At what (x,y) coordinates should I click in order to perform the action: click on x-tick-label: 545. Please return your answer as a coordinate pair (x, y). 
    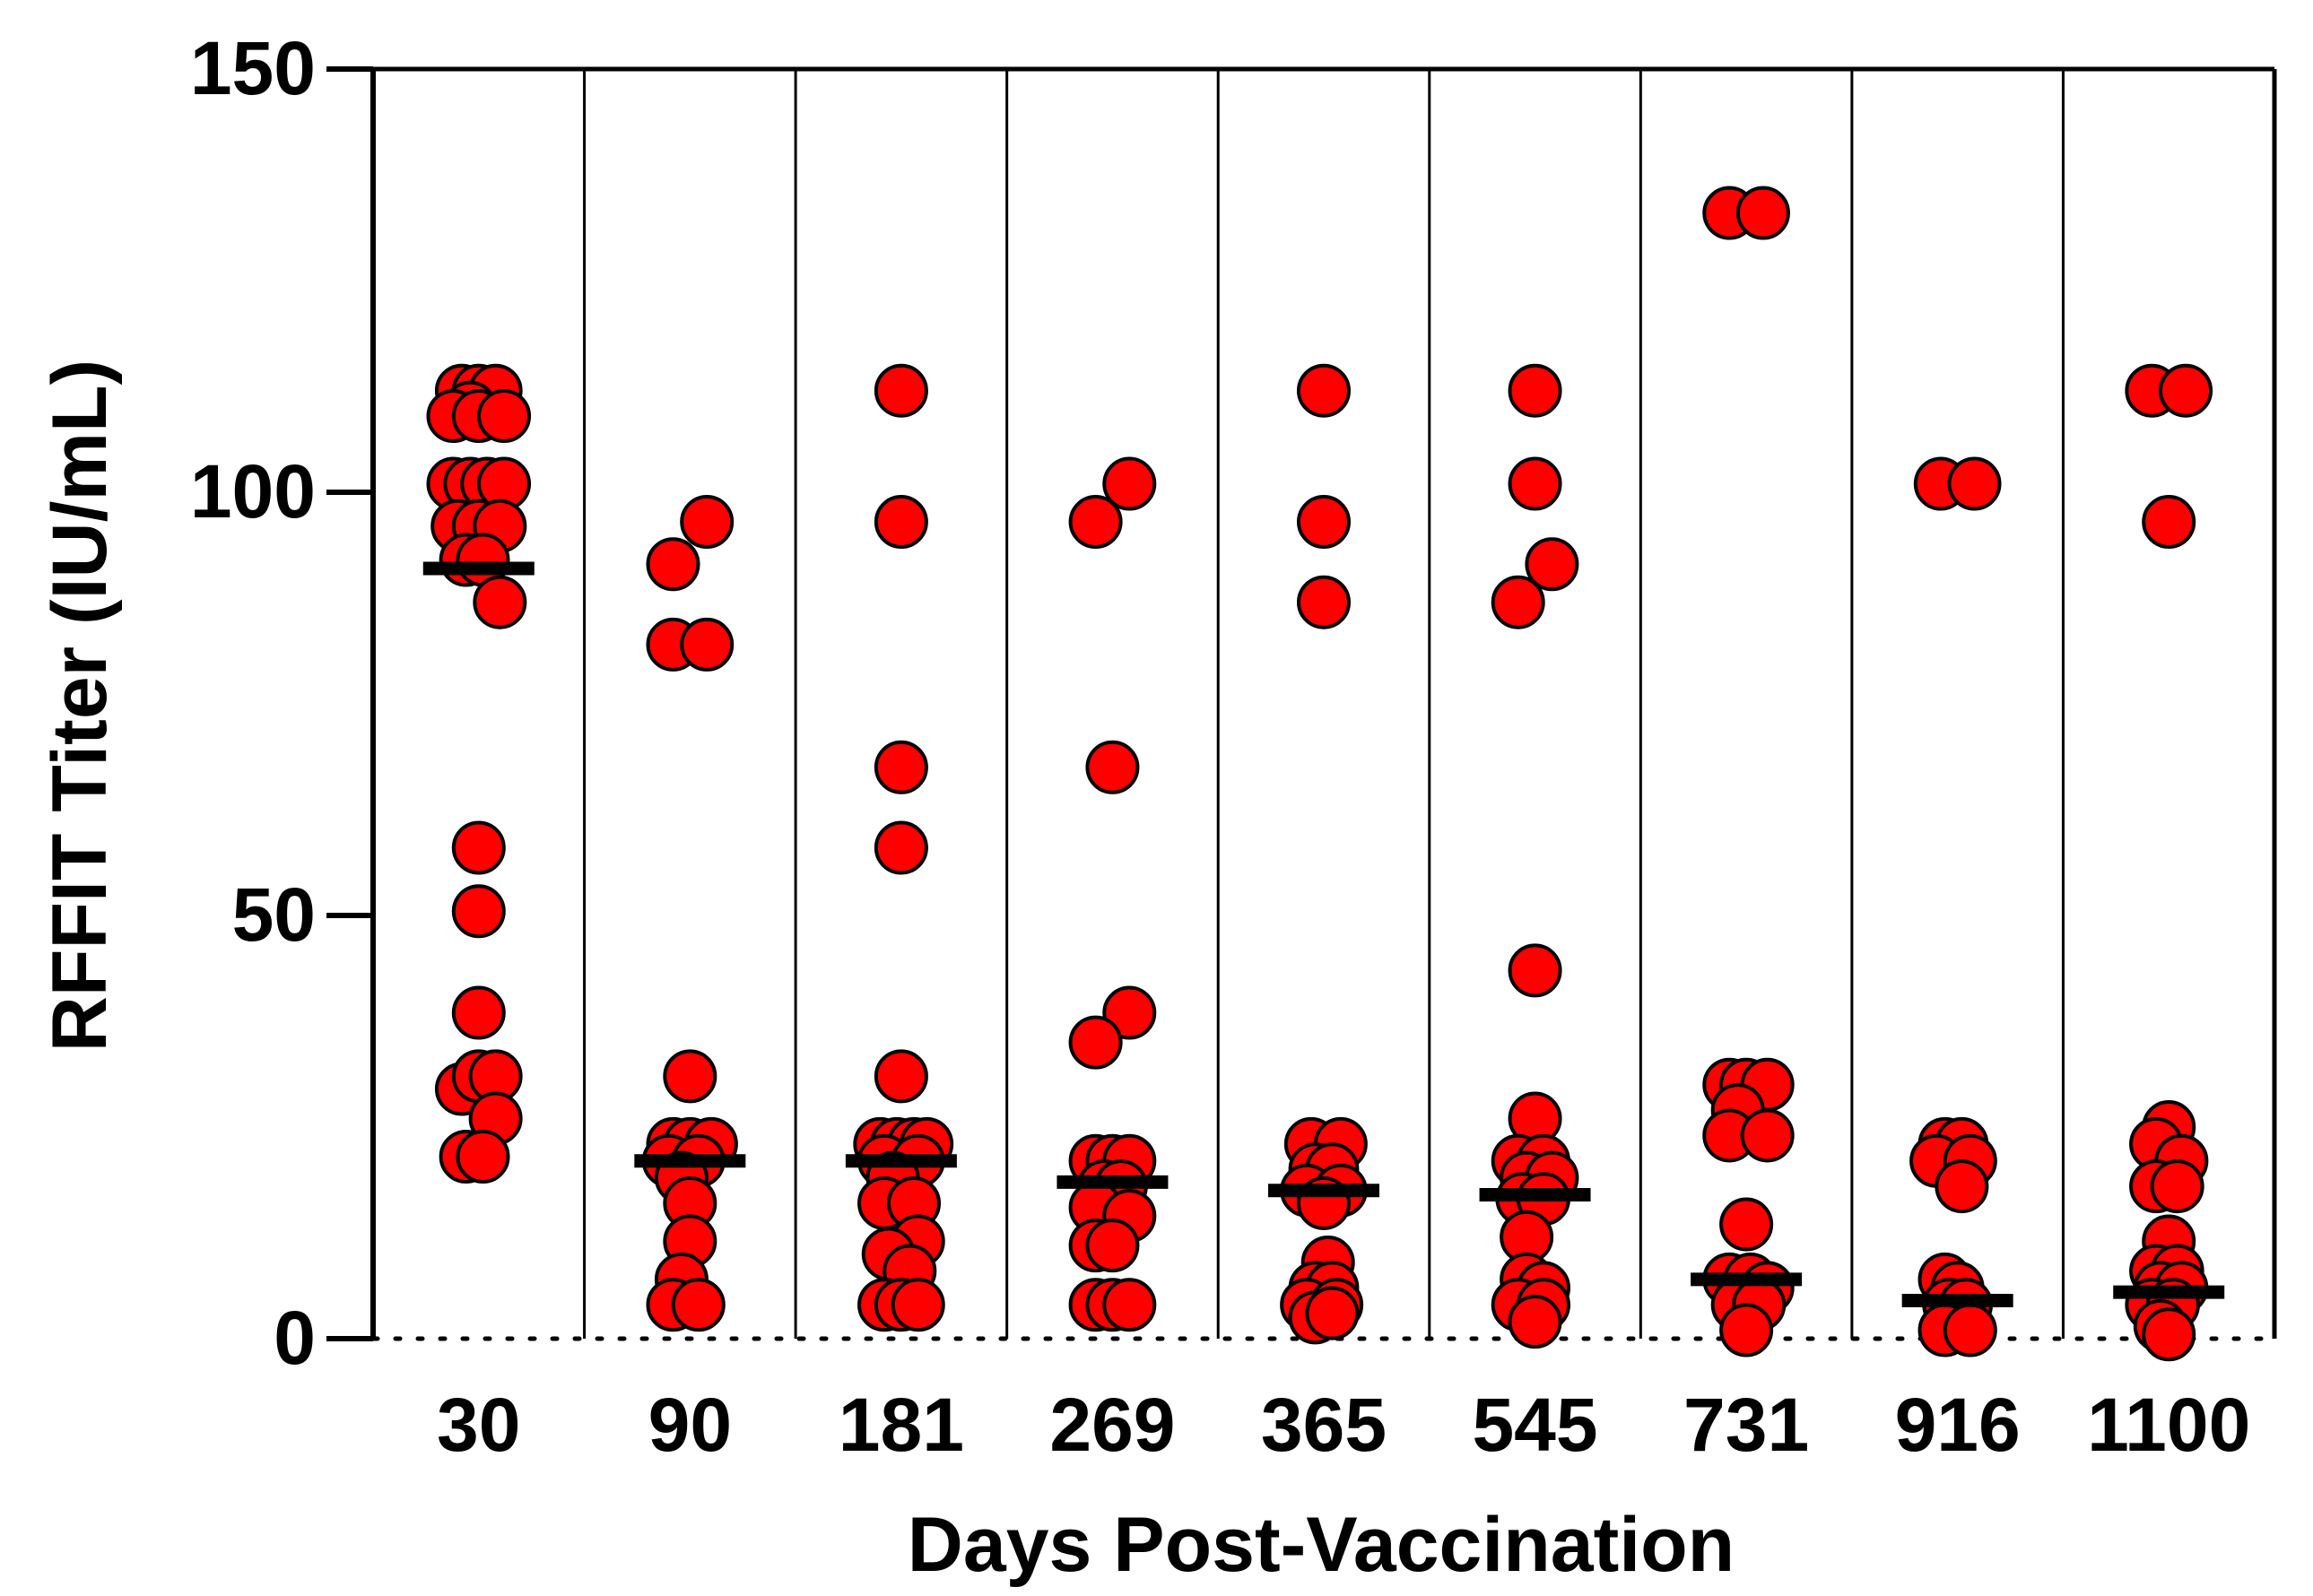
    Looking at the image, I should click on (1534, 1425).